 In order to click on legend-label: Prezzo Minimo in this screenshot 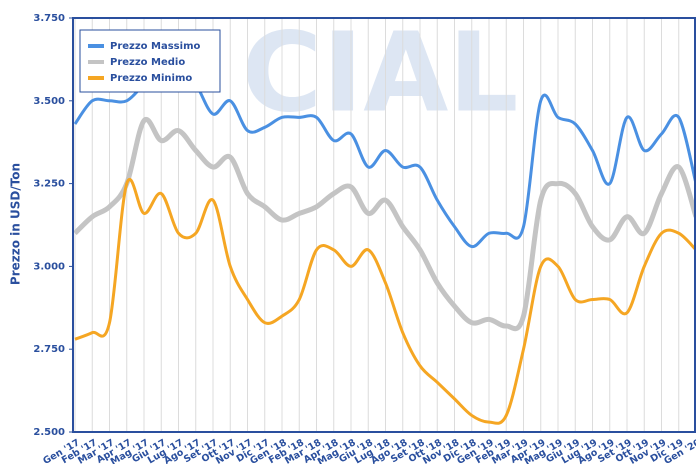, I will do `click(151, 78)`.